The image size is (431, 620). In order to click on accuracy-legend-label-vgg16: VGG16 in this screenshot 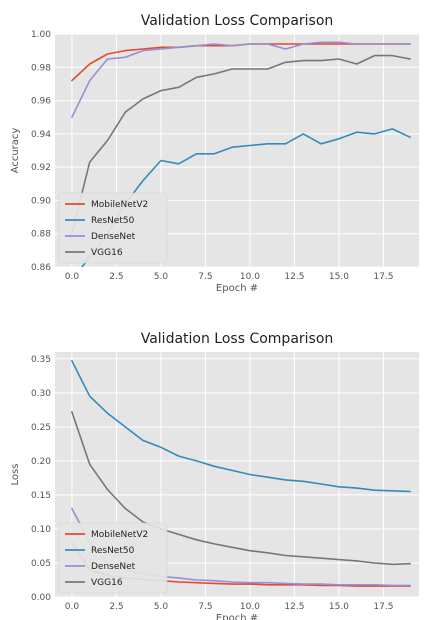, I will do `click(107, 253)`.